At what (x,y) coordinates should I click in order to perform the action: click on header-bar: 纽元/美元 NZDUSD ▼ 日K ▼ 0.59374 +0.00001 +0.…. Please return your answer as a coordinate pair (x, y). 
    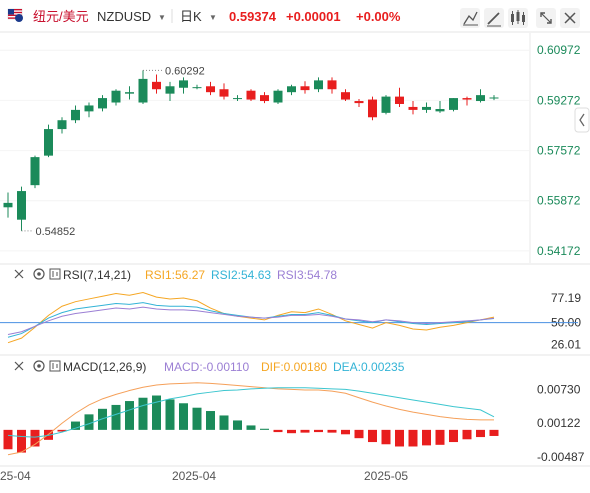
    Looking at the image, I should click on (293, 18).